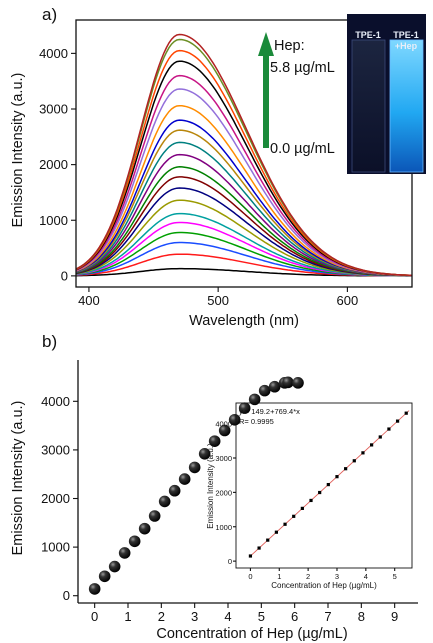  Describe the element at coordinates (53, 164) in the screenshot. I see `panel-a-ytick-label: 2000` at that location.